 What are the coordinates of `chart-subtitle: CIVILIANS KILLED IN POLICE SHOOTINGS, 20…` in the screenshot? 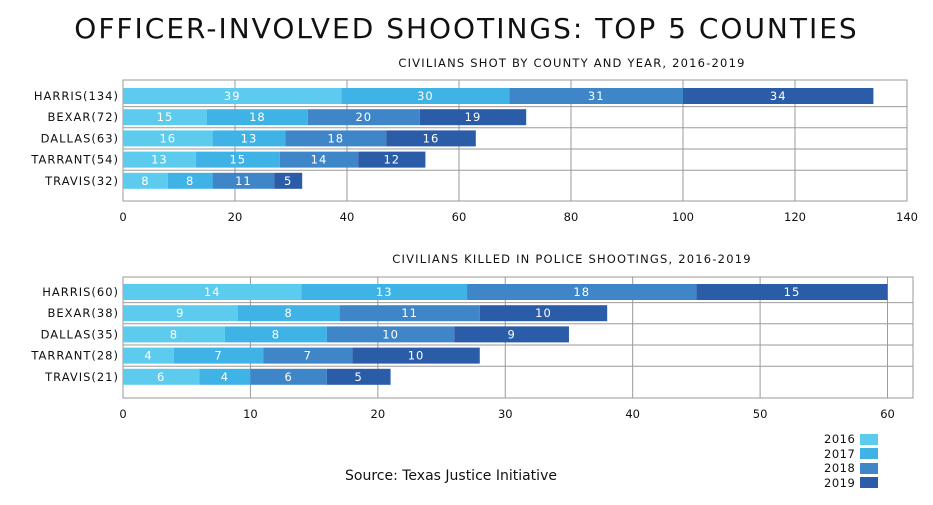 It's located at (572, 259).